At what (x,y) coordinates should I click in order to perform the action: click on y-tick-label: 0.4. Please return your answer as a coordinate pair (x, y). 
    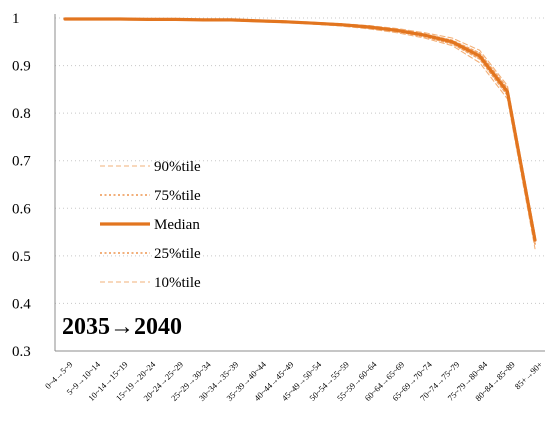
    Looking at the image, I should click on (21, 304).